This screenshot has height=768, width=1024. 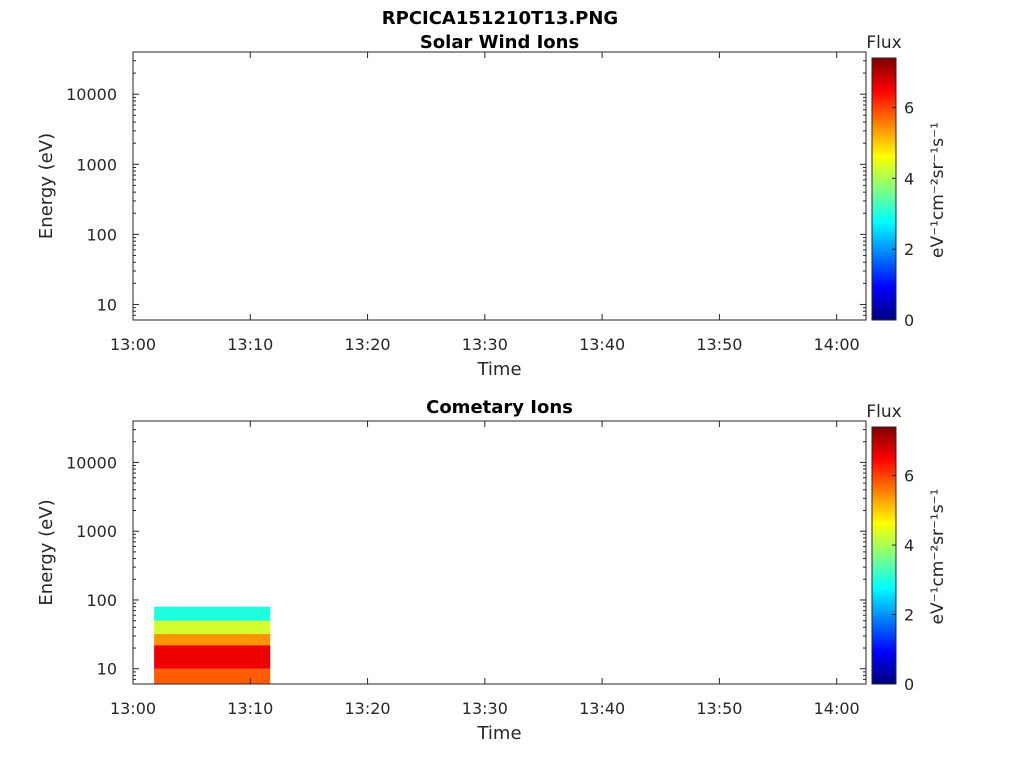 I want to click on heatmap-cells, so click(x=212, y=645).